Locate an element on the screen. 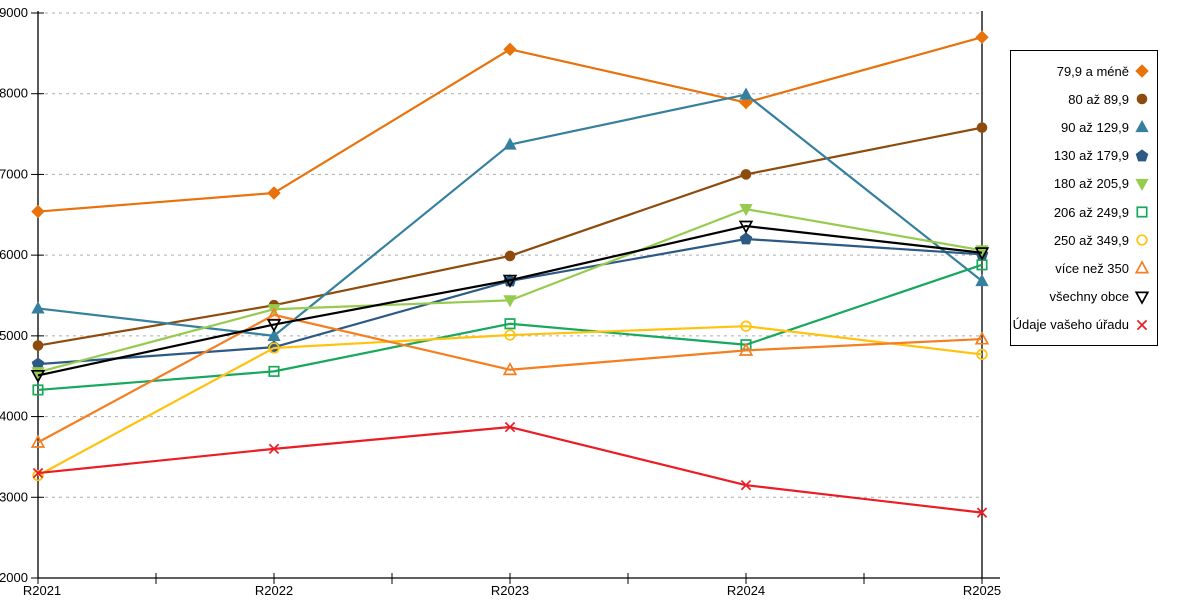 This screenshot has height=600, width=1200. legend-item: 90 až 129,9 is located at coordinates (1082, 127).